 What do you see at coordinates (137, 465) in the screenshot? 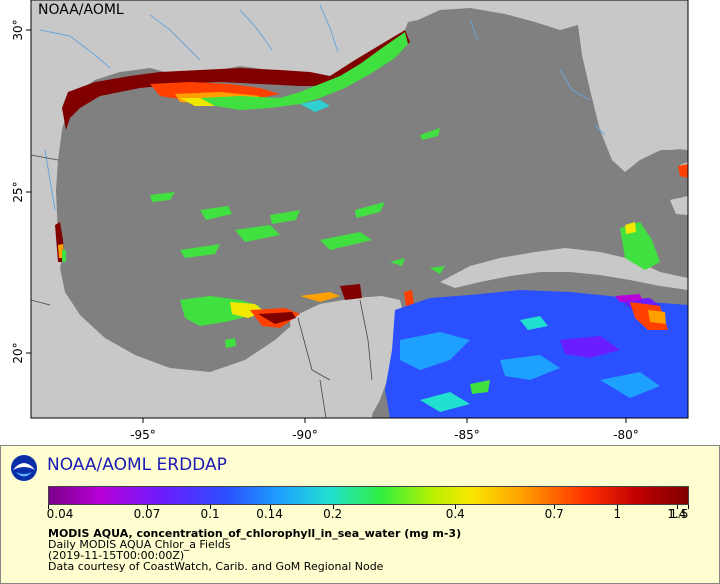
I see `legend-brand: NOAA/AOML ERDDAP` at bounding box center [137, 465].